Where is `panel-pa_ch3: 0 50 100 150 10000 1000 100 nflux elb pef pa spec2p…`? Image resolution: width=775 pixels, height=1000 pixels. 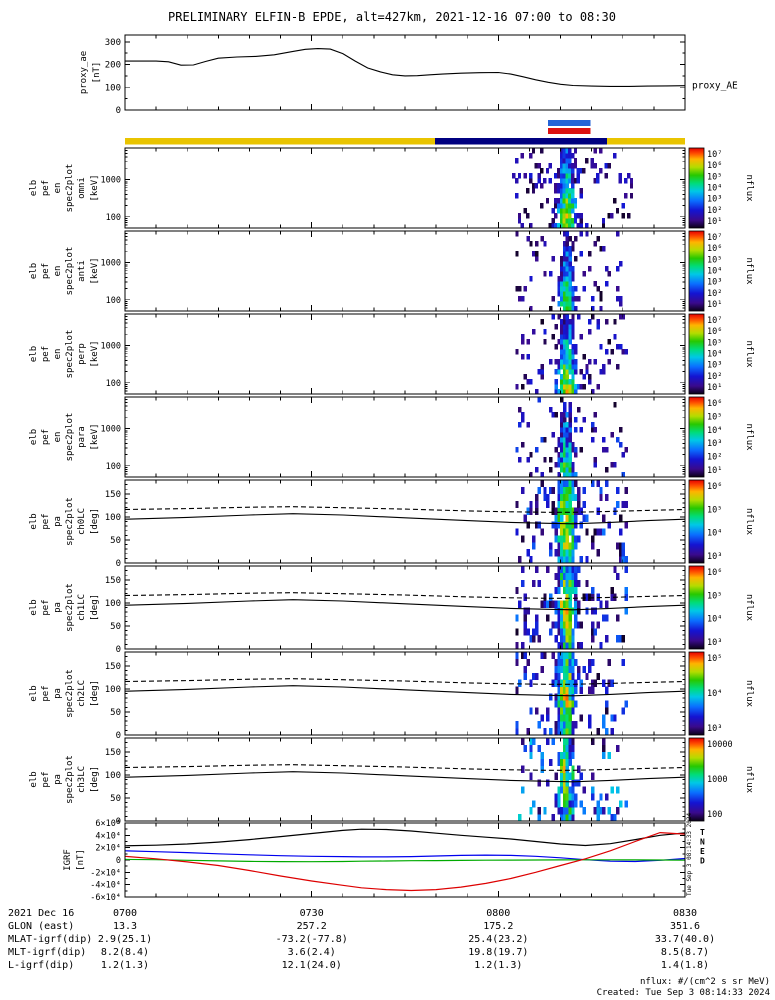
panel-pa_ch3: 0 50 100 150 10000 1000 100 nflux elb pef pa spec2p… is located at coordinates (391, 782).